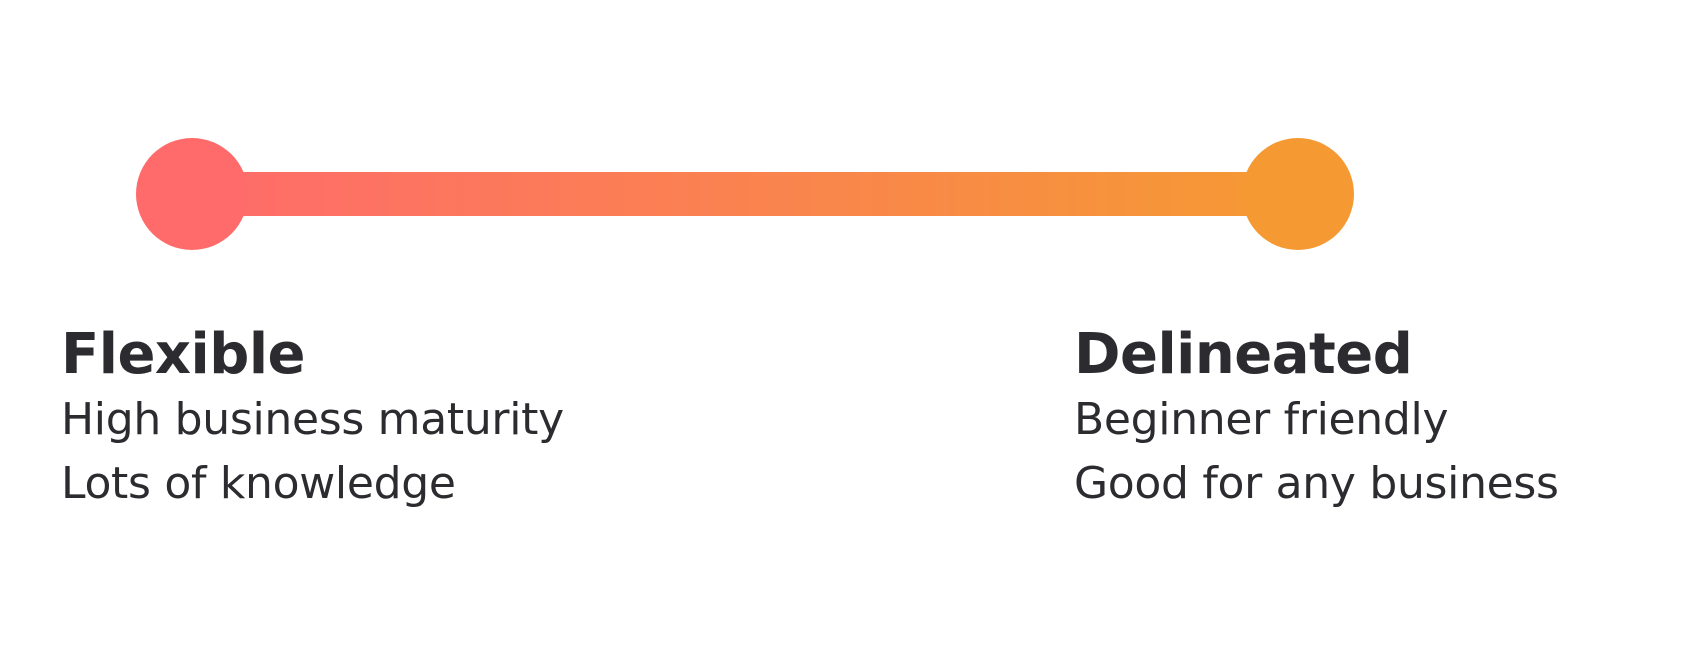 This screenshot has width=1702, height=660. What do you see at coordinates (183, 354) in the screenshot?
I see `left-pole-title: Flexible` at bounding box center [183, 354].